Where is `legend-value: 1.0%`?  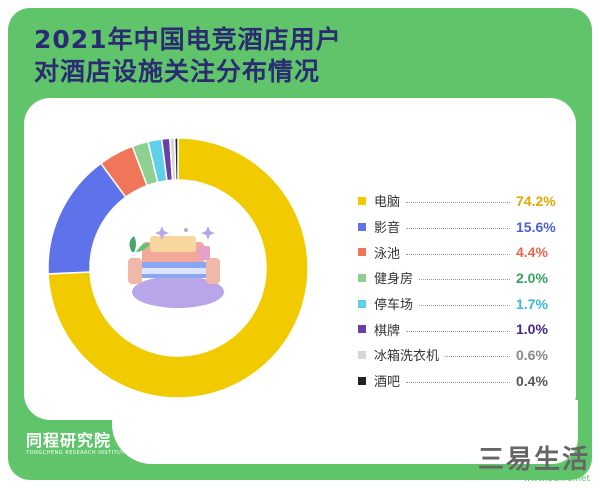
legend-value: 1.0% is located at coordinates (532, 329).